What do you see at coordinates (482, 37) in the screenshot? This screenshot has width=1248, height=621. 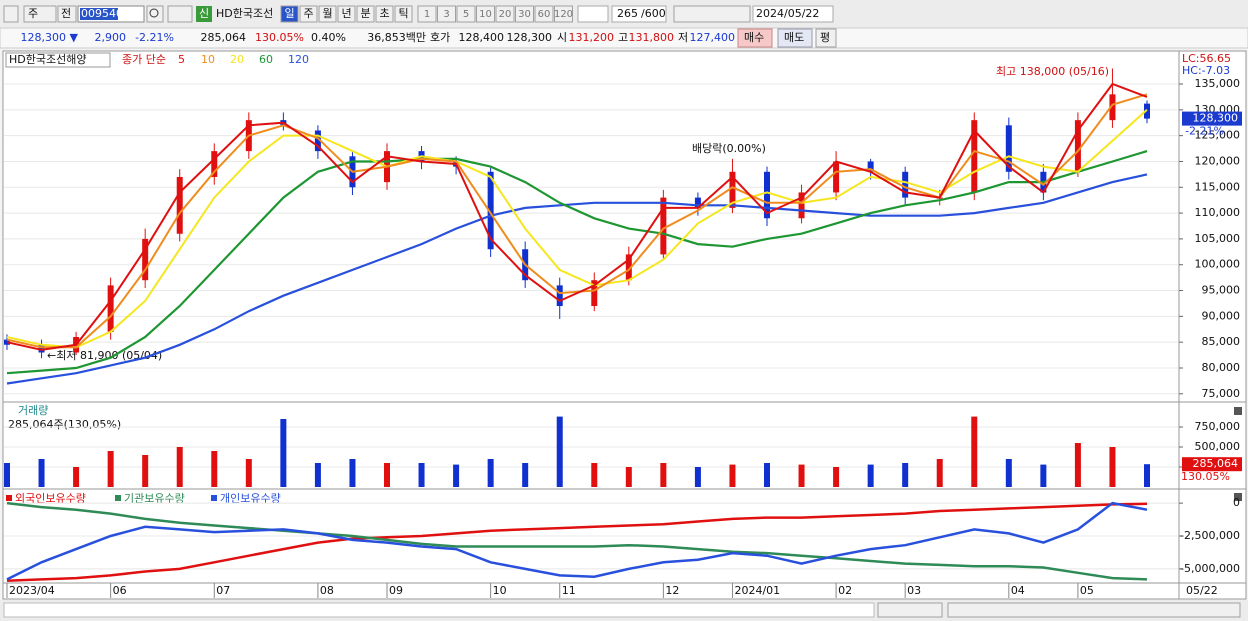 I see `ask: 128,400` at bounding box center [482, 37].